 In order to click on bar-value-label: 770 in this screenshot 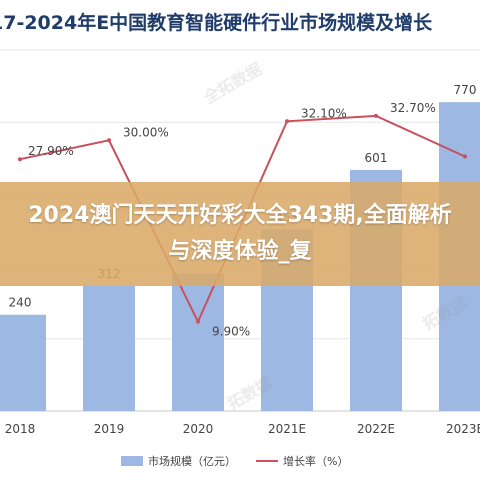, I will do `click(465, 90)`.